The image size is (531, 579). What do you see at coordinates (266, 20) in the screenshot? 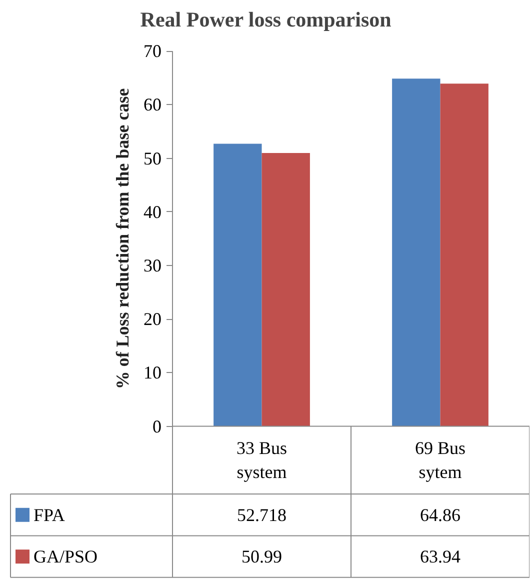
I see `chart-title: Real Power loss comparison` at bounding box center [266, 20].